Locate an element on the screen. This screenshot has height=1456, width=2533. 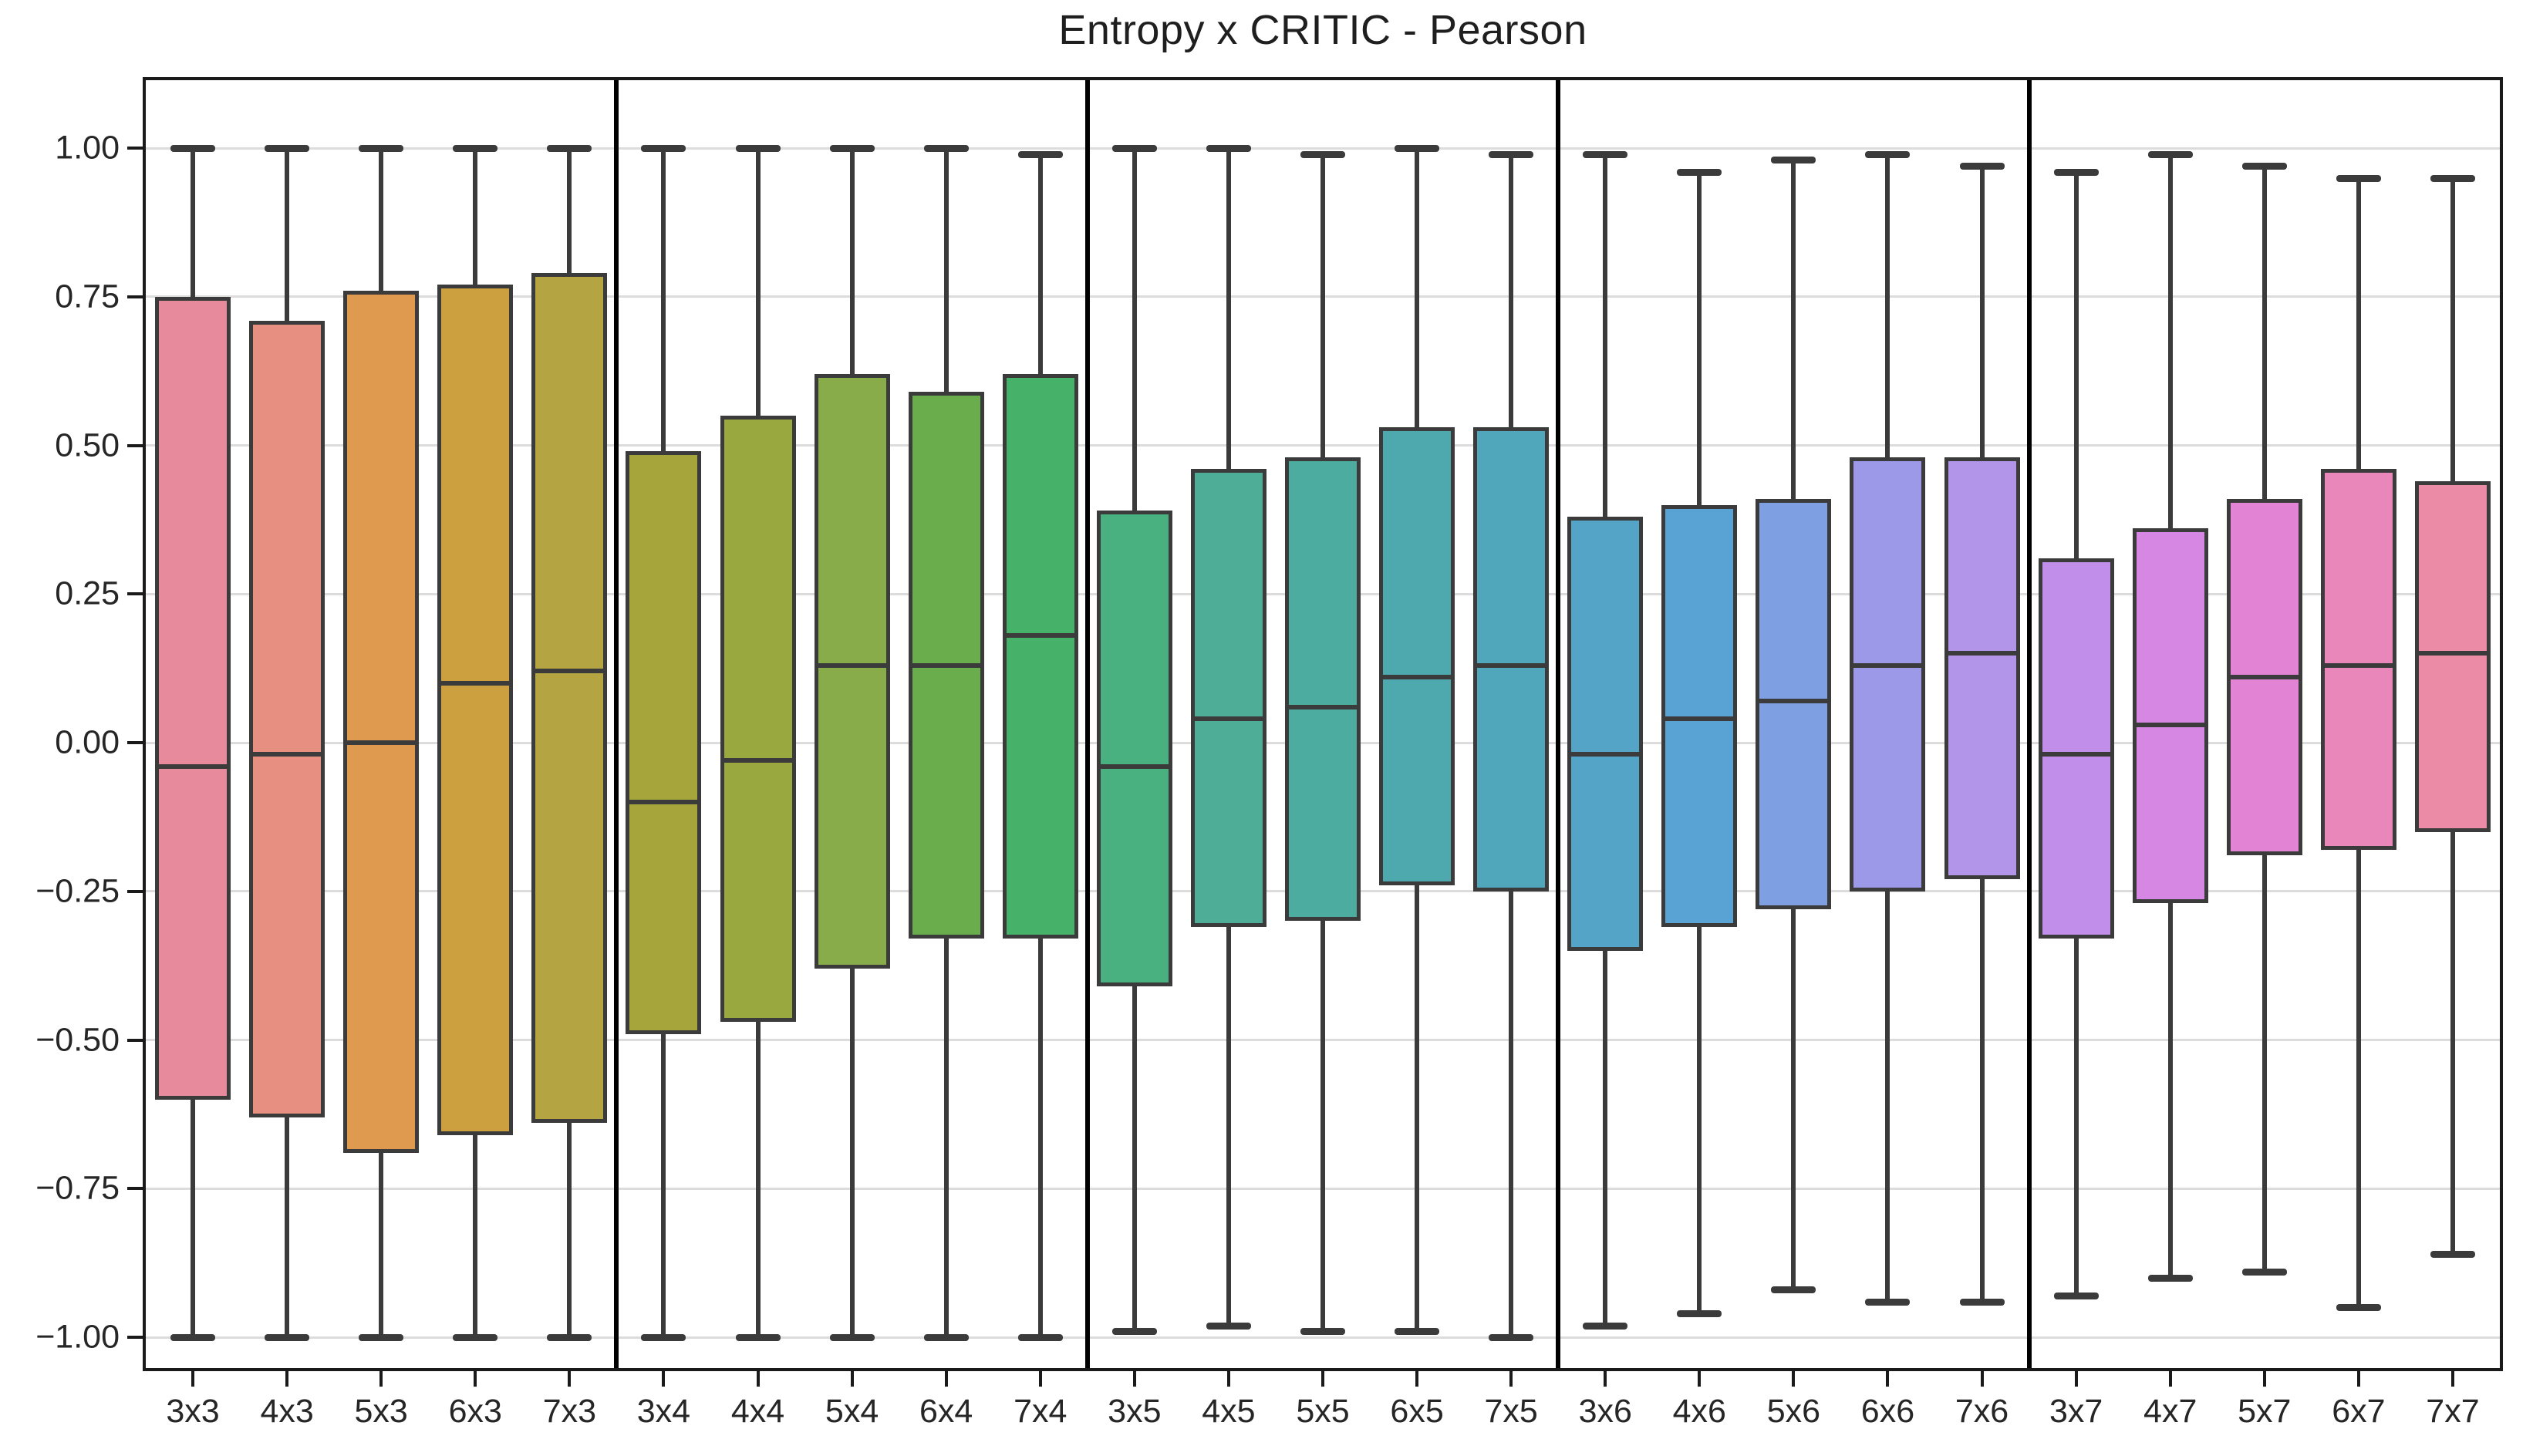
x-tick-label-6x3: 6x3 is located at coordinates (475, 1411).